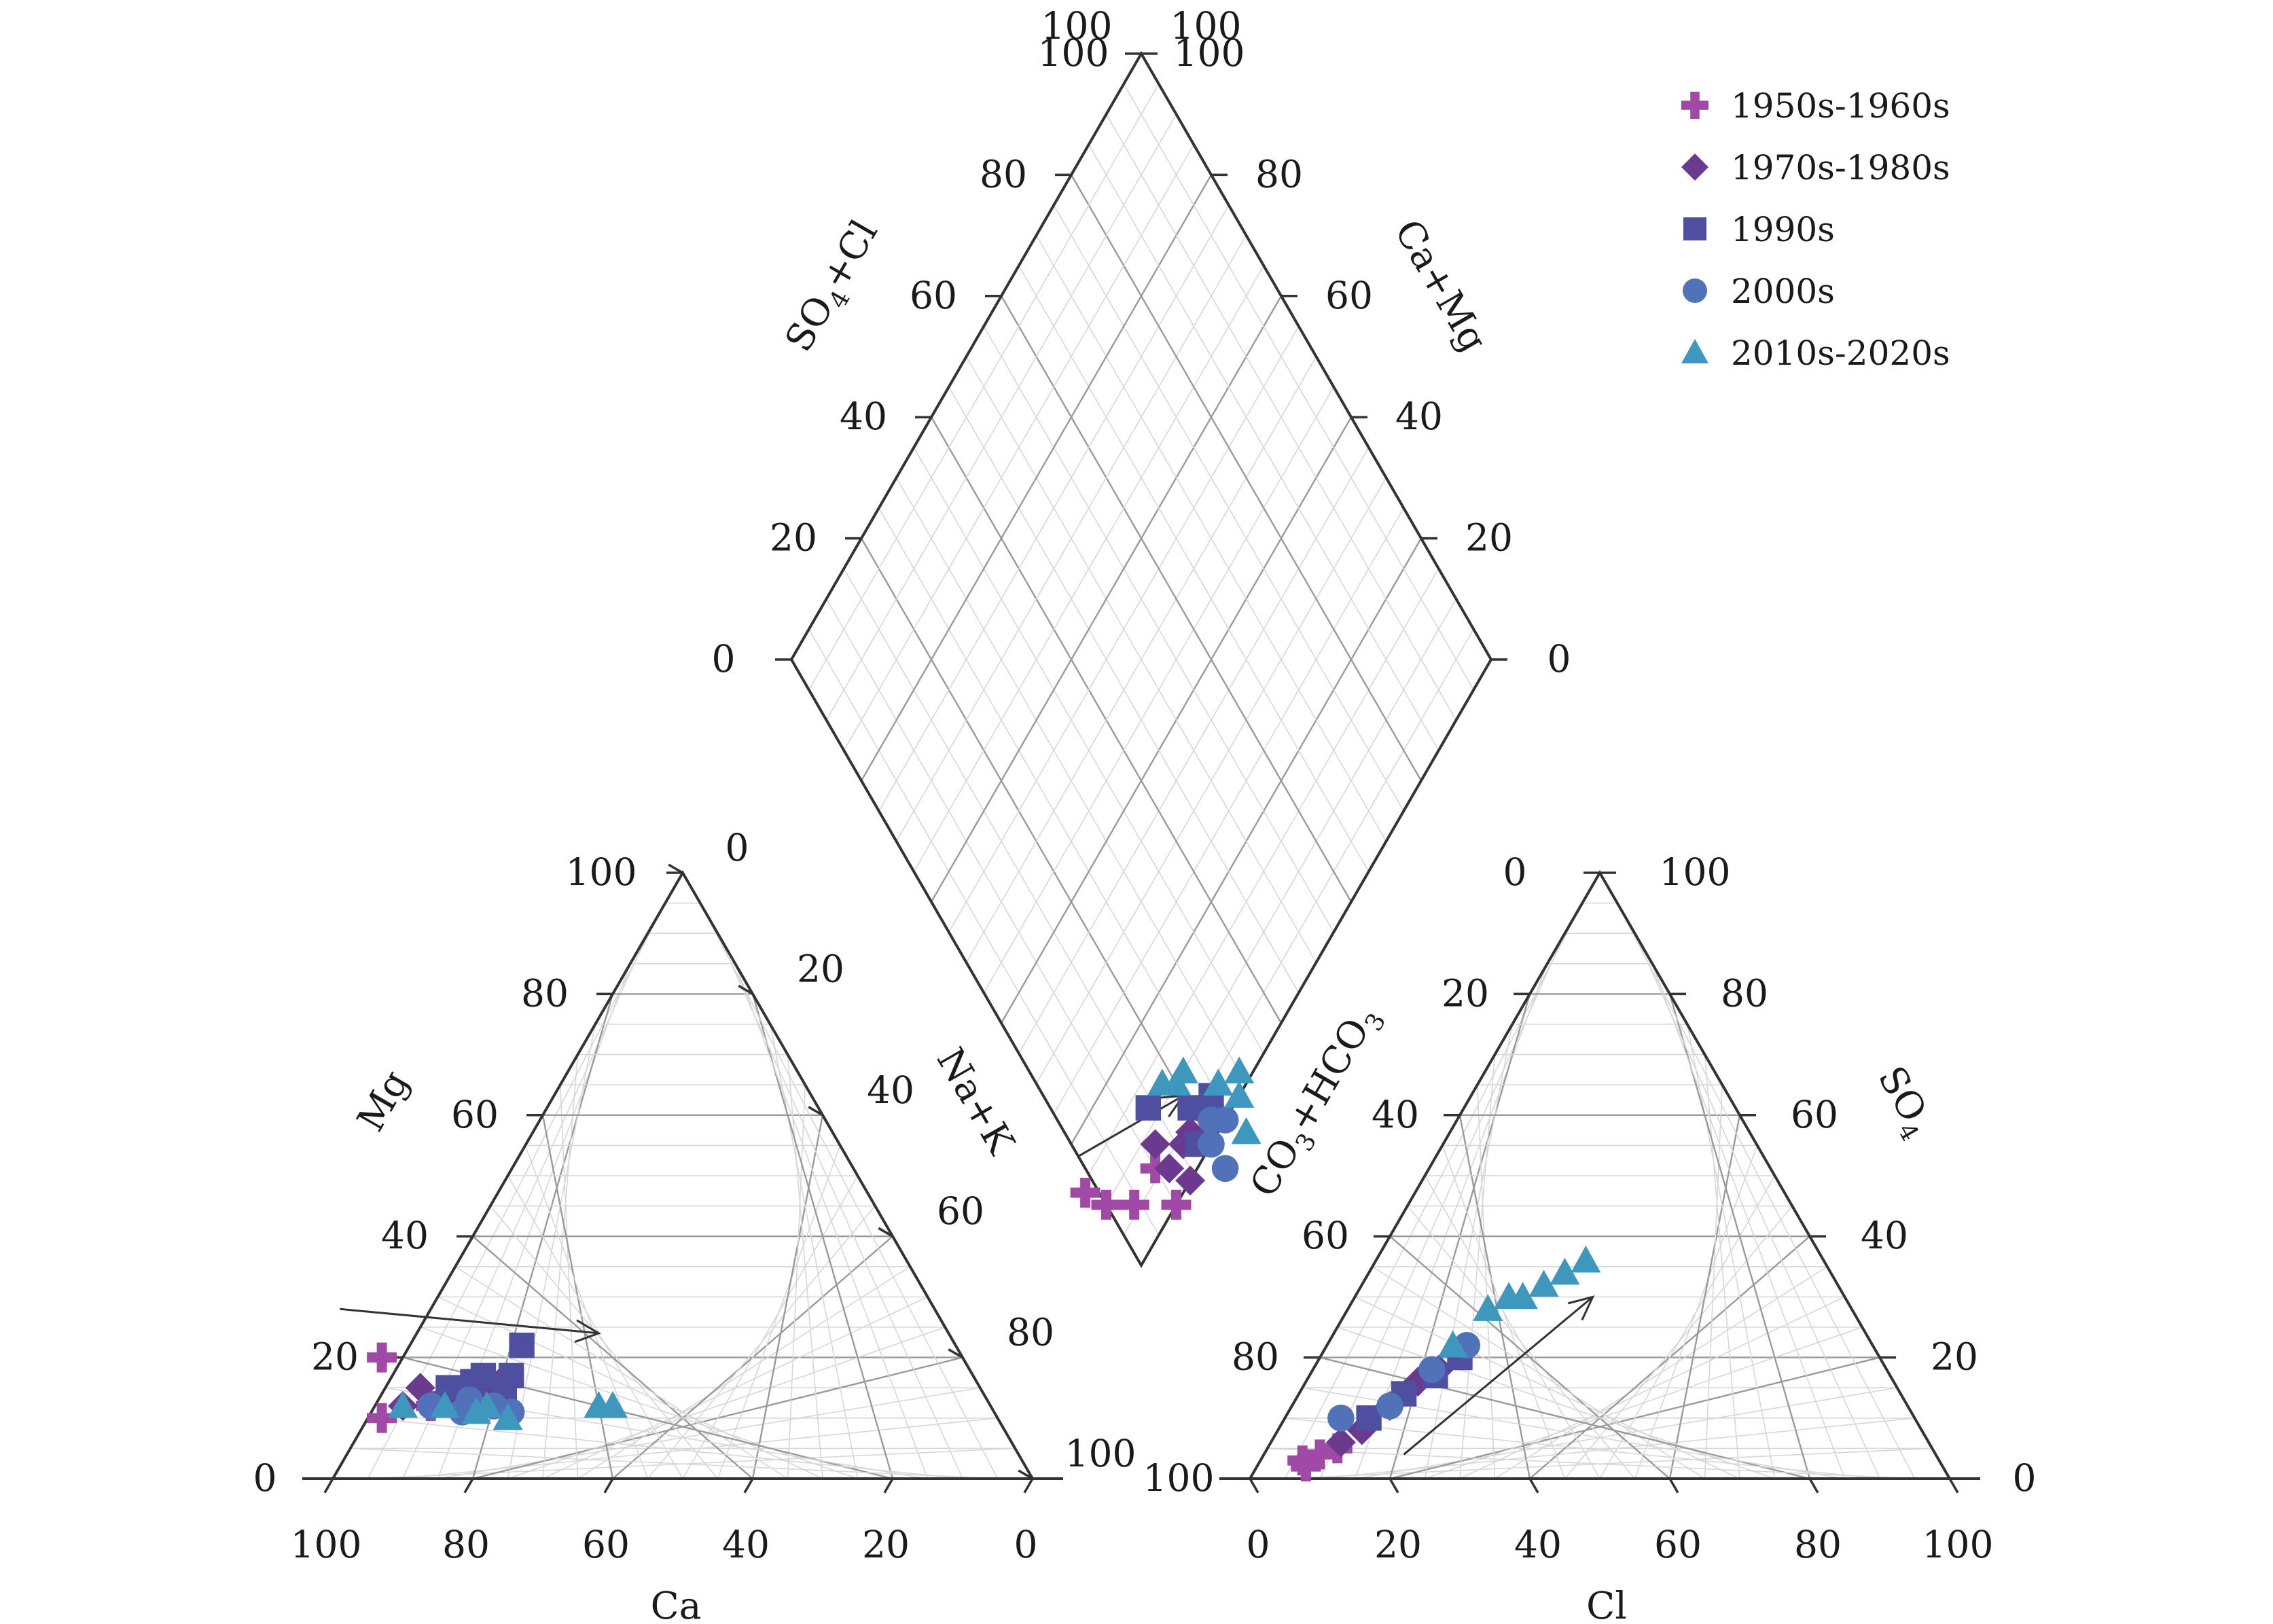  Describe the element at coordinates (737, 847) in the screenshot. I see `cation-right-tick-label: 0` at that location.